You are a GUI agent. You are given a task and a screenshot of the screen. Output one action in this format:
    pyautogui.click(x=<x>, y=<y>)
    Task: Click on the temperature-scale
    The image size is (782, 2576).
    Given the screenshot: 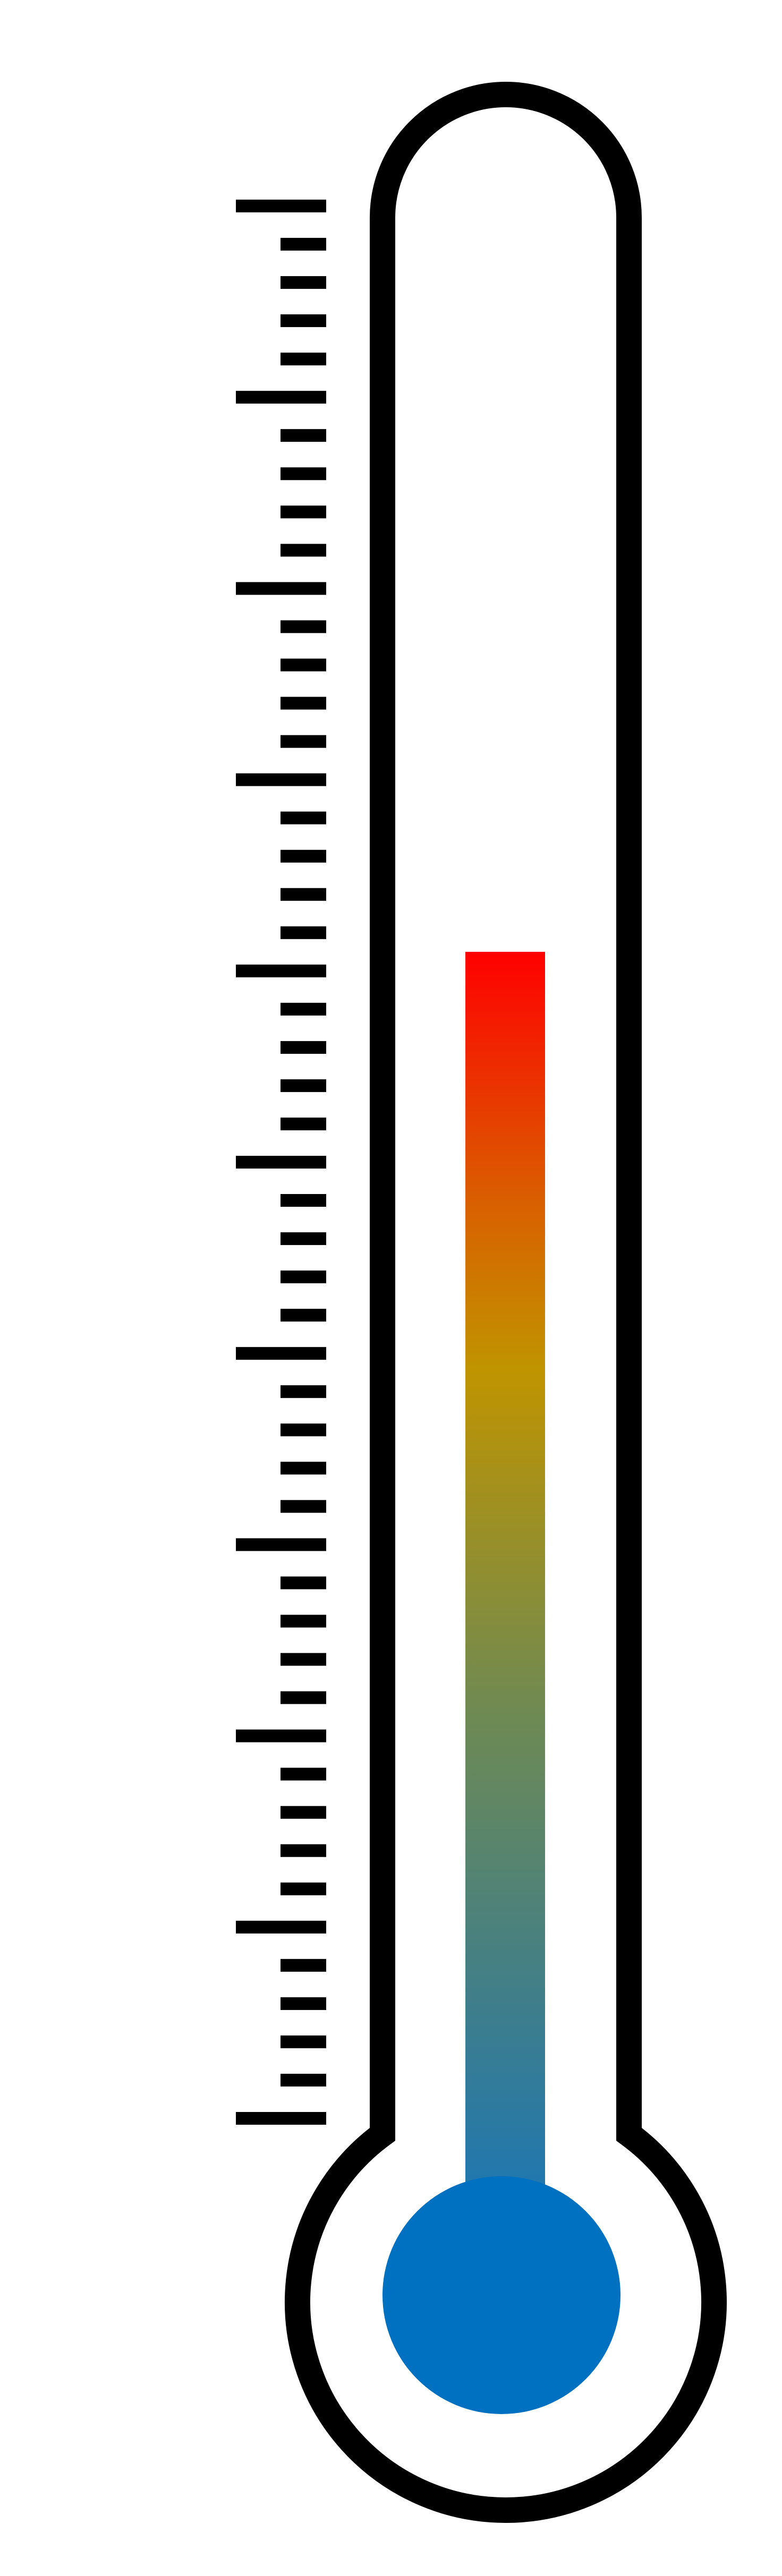 What is the action you would take?
    pyautogui.click(x=281, y=1163)
    